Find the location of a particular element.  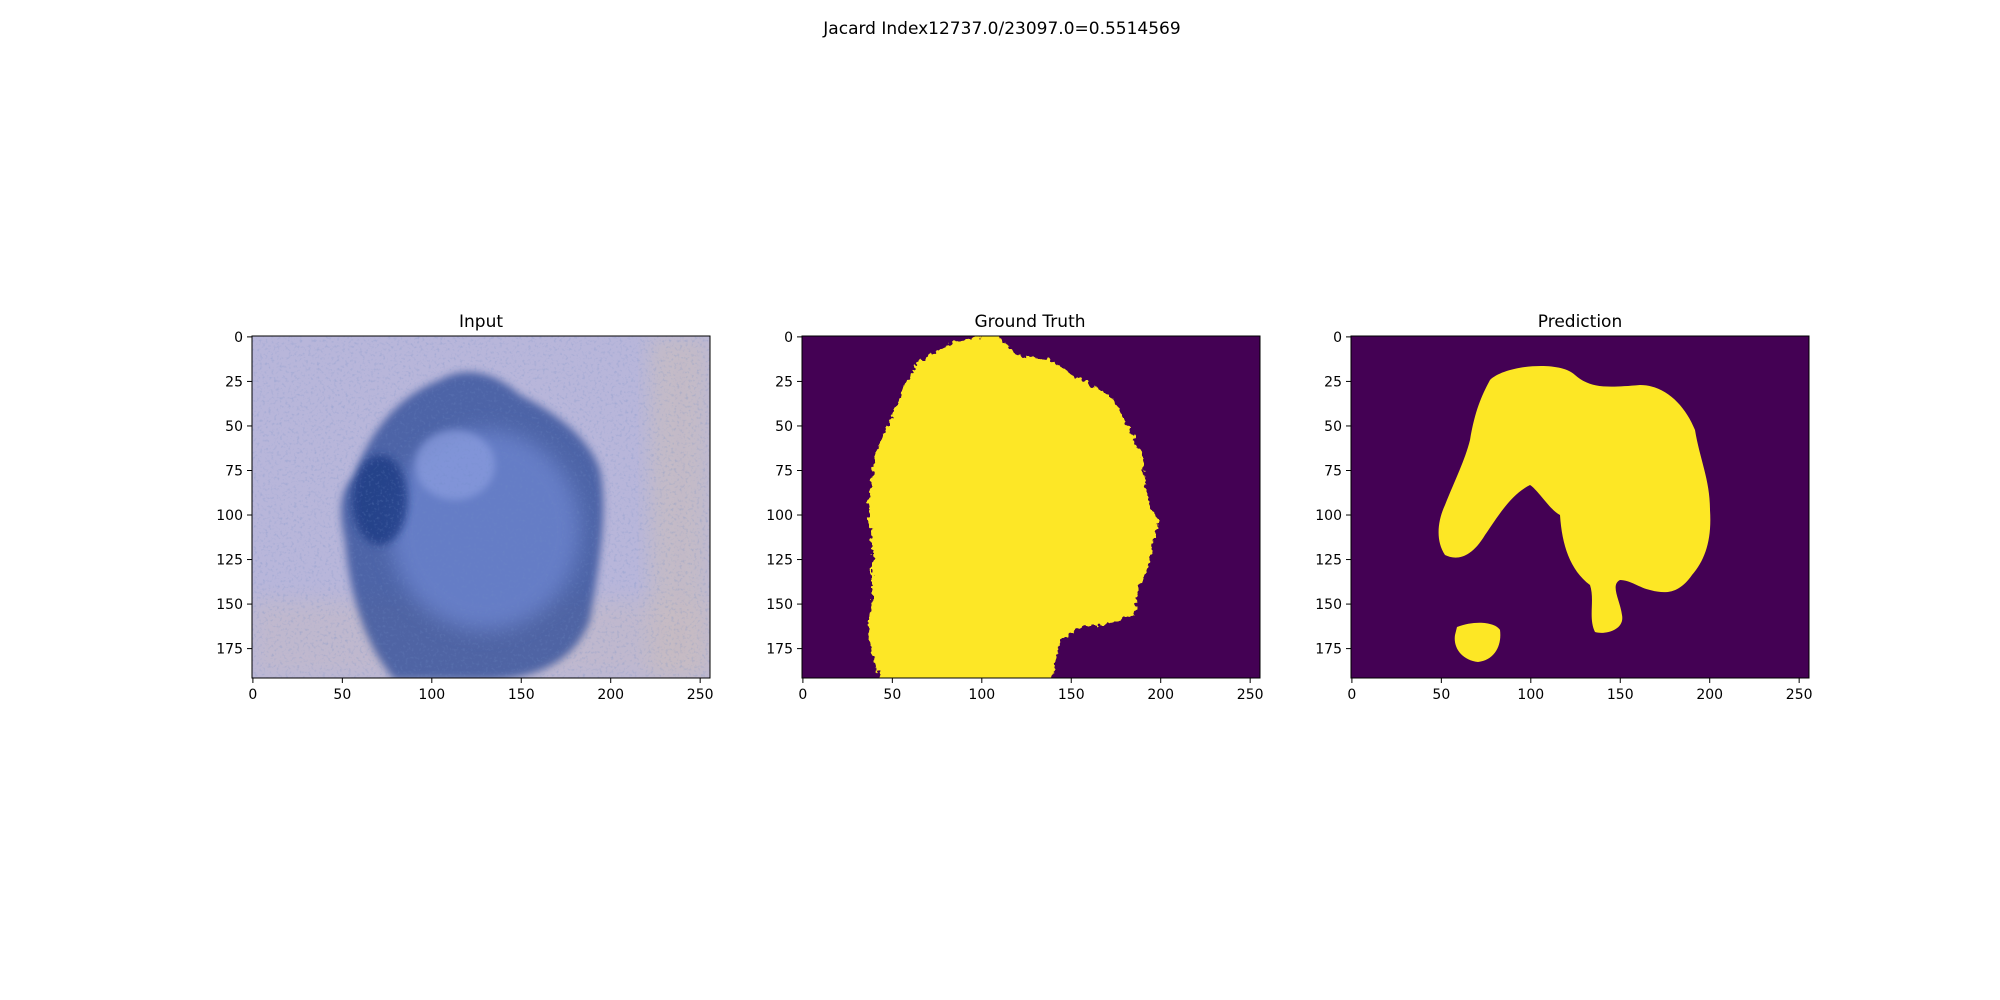

prediction-x-axis: 0 50 100 150 200 250 is located at coordinates (1580, 690).